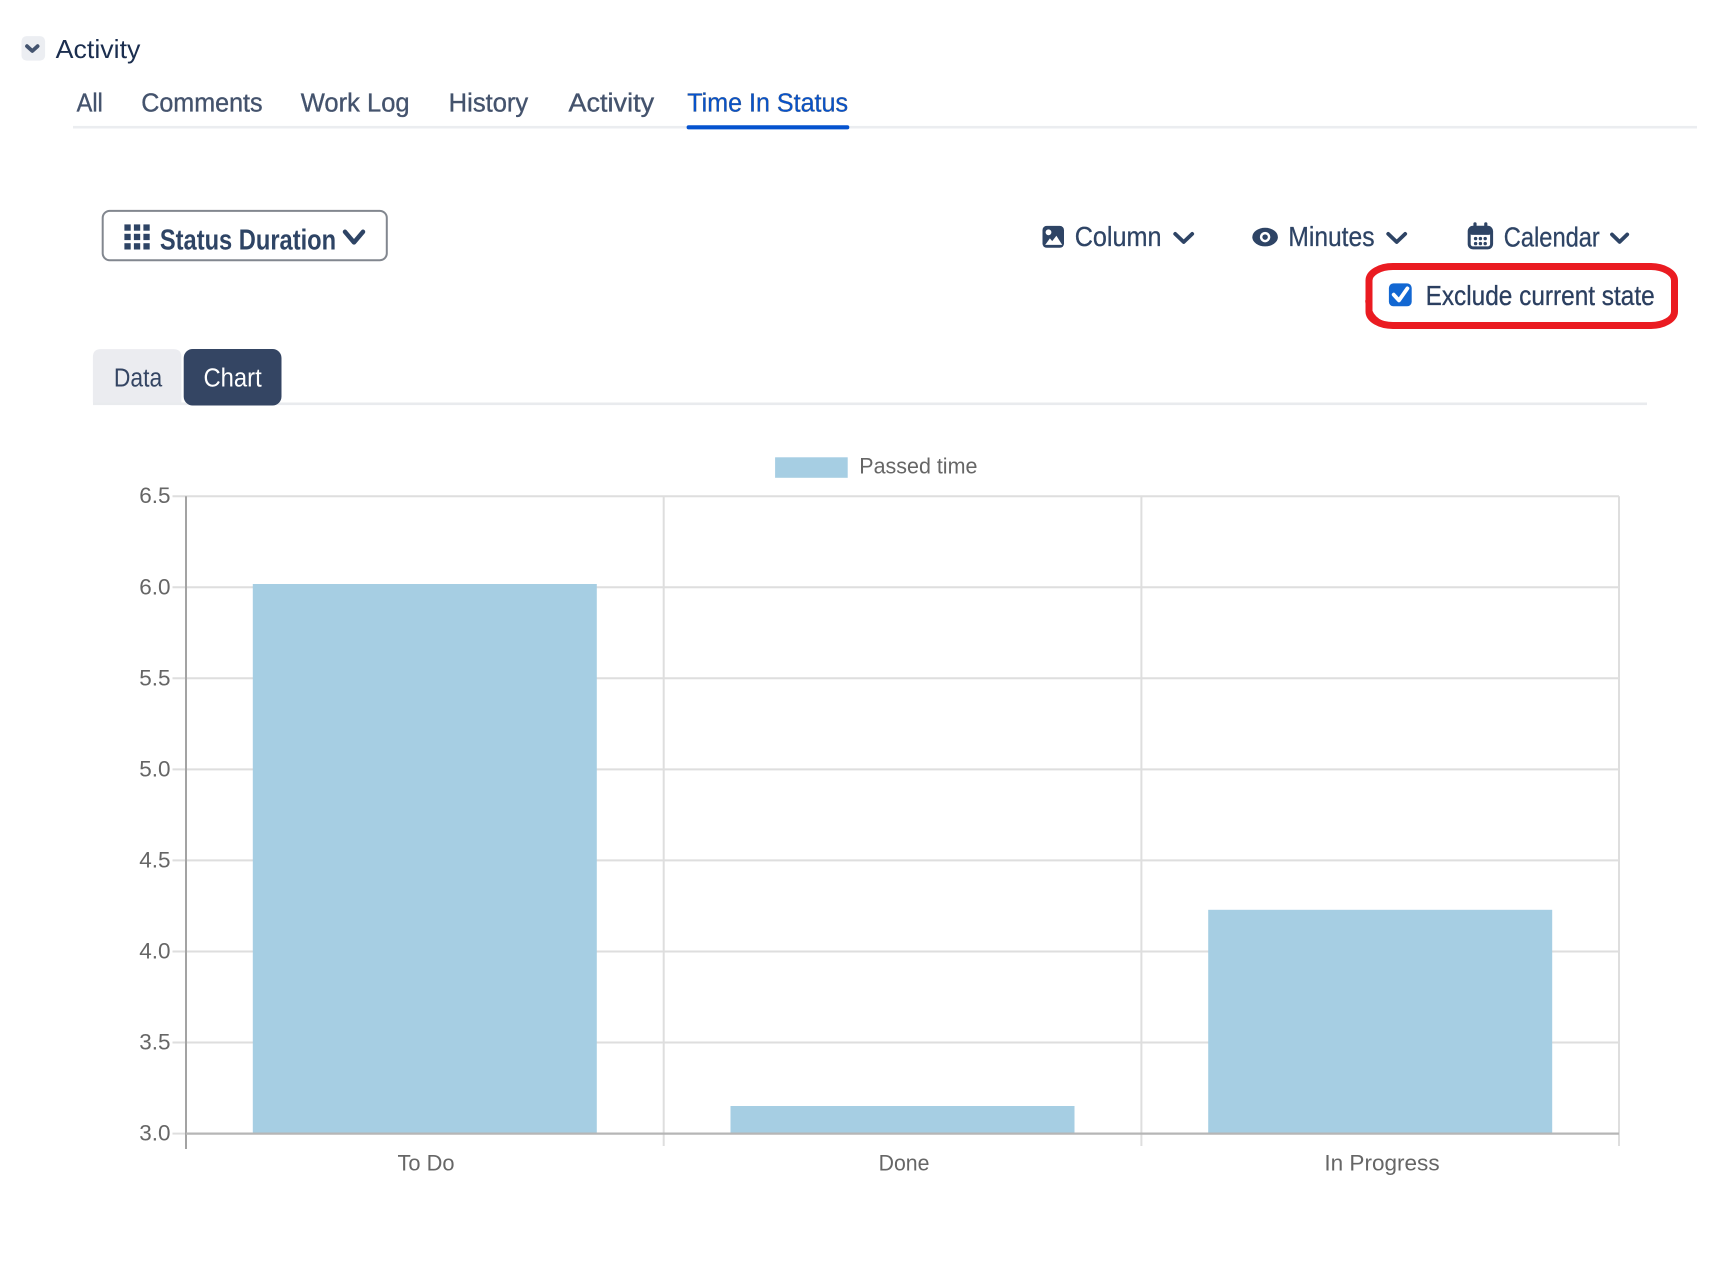 The width and height of the screenshot is (1718, 1280). Describe the element at coordinates (489, 103) in the screenshot. I see `svg-text: History` at that location.